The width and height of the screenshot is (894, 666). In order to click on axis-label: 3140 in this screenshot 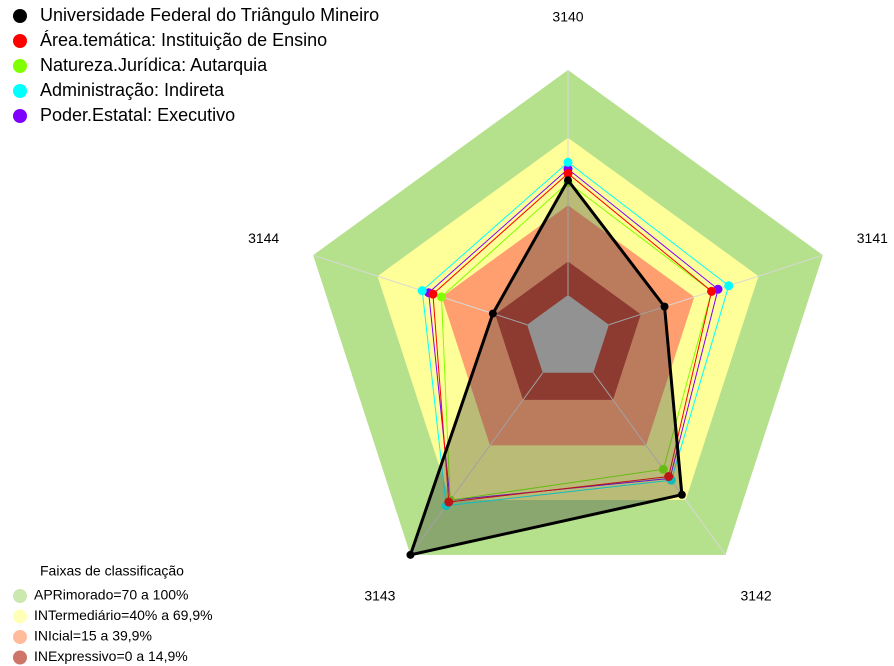, I will do `click(567, 17)`.